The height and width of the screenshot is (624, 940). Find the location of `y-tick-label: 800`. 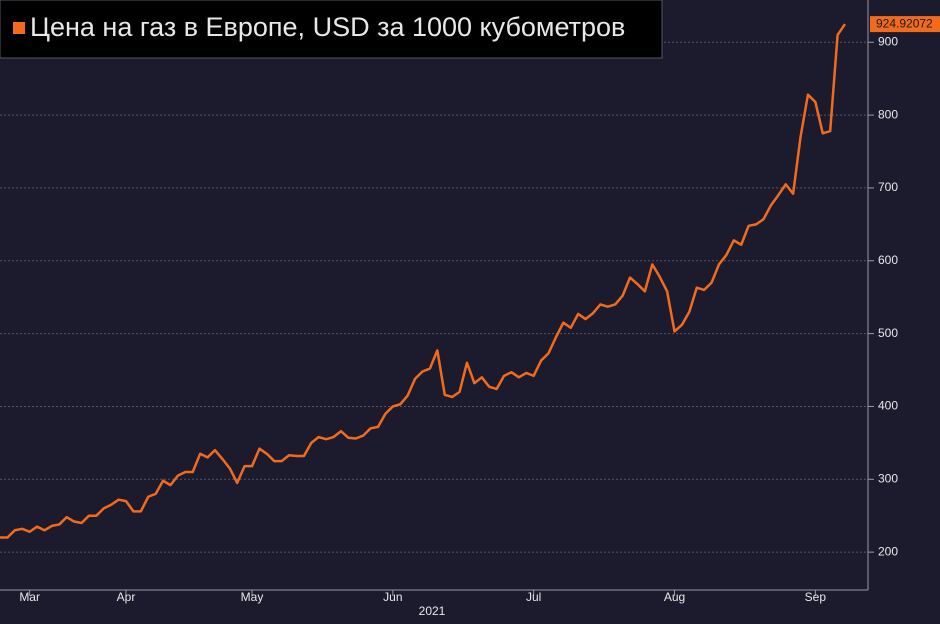

y-tick-label: 800 is located at coordinates (888, 114).